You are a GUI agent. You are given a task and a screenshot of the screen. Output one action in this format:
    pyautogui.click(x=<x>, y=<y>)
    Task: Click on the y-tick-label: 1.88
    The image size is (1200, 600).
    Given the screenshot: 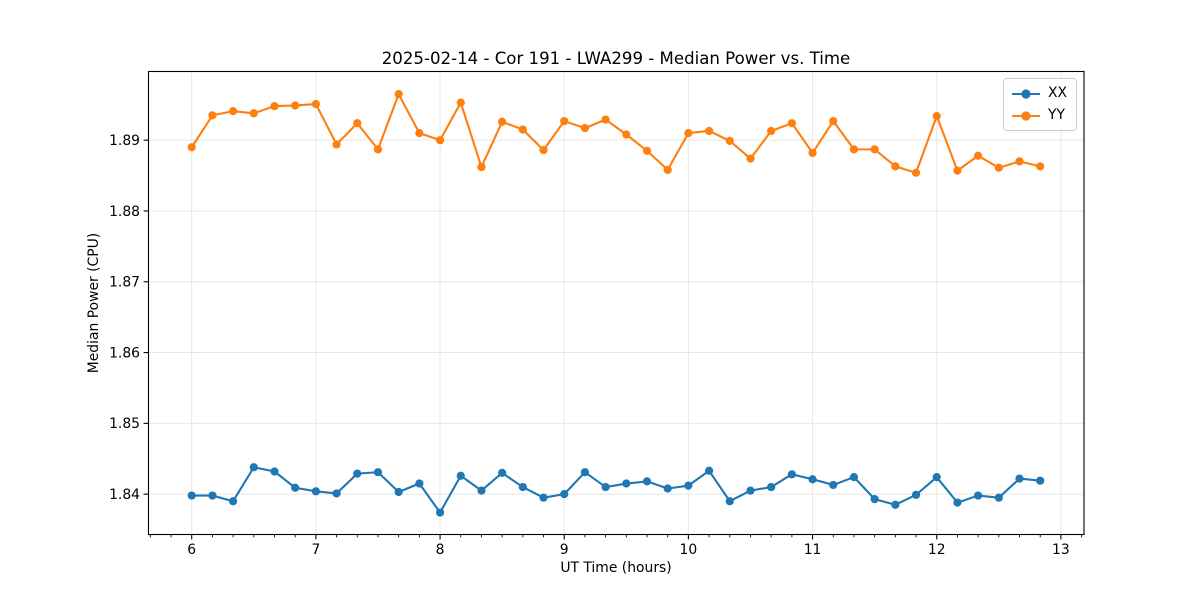 What is the action you would take?
    pyautogui.click(x=124, y=212)
    